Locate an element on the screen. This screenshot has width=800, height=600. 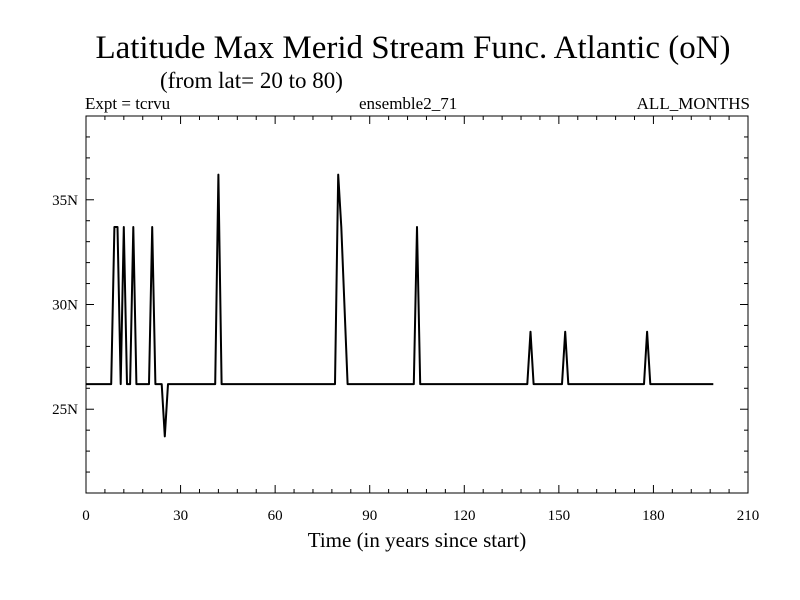
x-tick-label: 60 is located at coordinates (275, 516).